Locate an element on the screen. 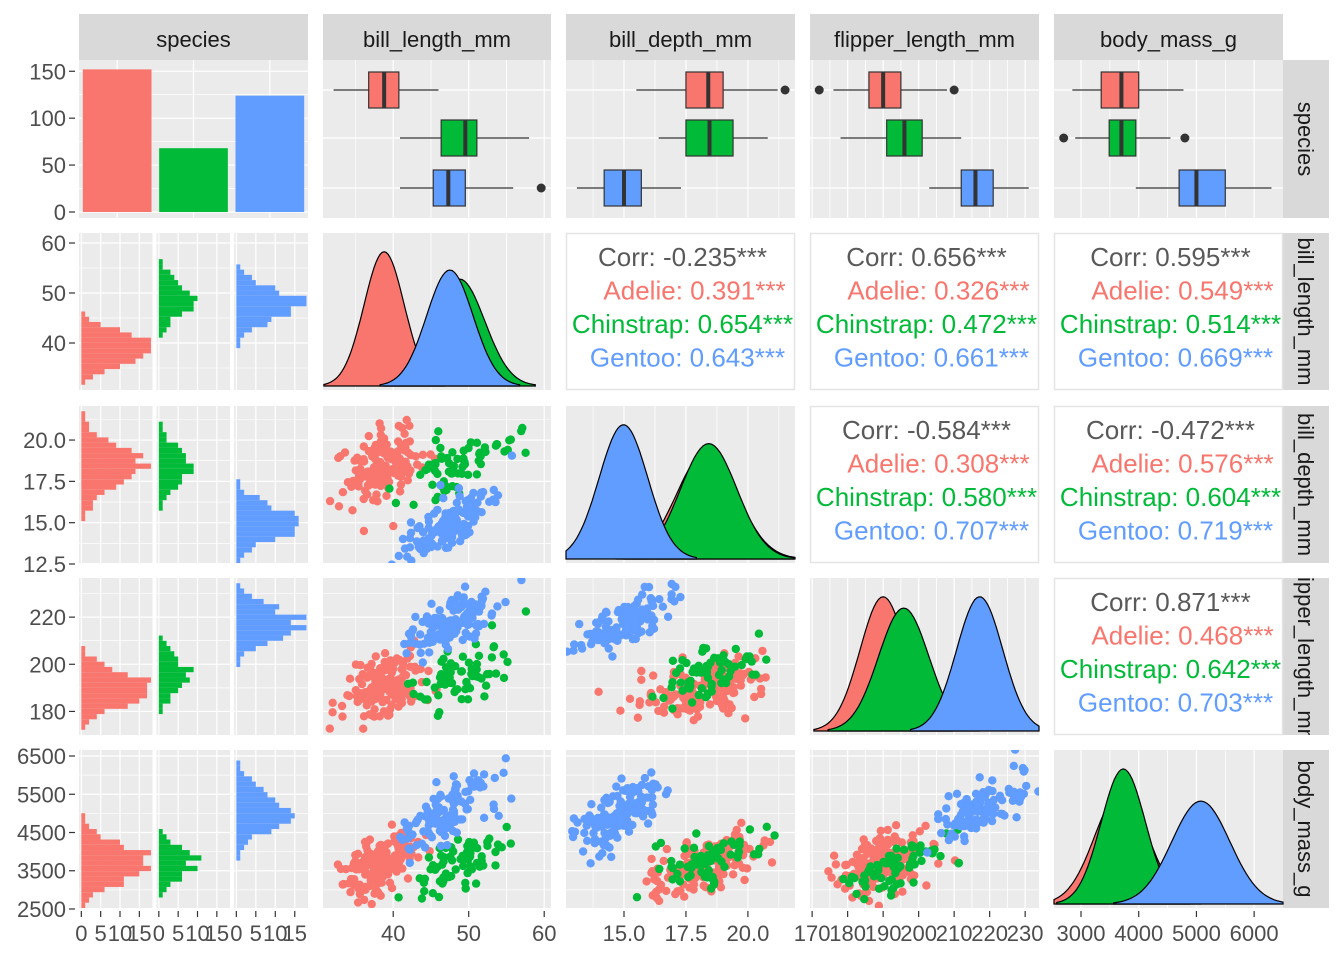 The height and width of the screenshot is (960, 1344). strip-top-label: species is located at coordinates (193, 39).